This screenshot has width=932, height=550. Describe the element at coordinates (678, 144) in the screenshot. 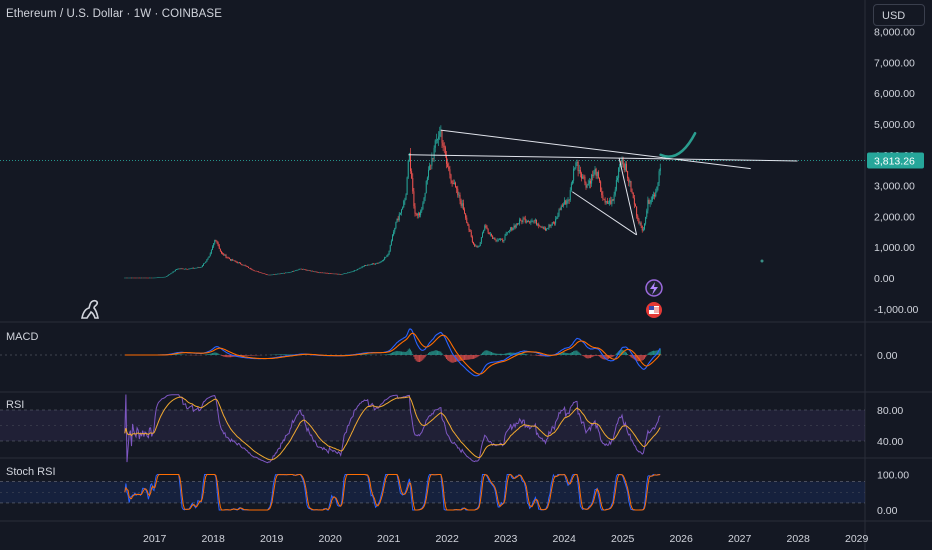

I see `projection-path` at that location.